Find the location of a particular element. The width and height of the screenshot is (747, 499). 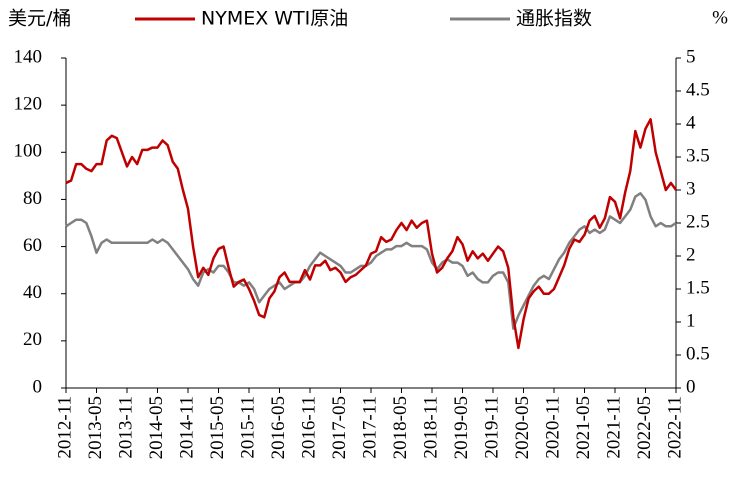

x-tick-label: 2013-11 is located at coordinates (125, 427).